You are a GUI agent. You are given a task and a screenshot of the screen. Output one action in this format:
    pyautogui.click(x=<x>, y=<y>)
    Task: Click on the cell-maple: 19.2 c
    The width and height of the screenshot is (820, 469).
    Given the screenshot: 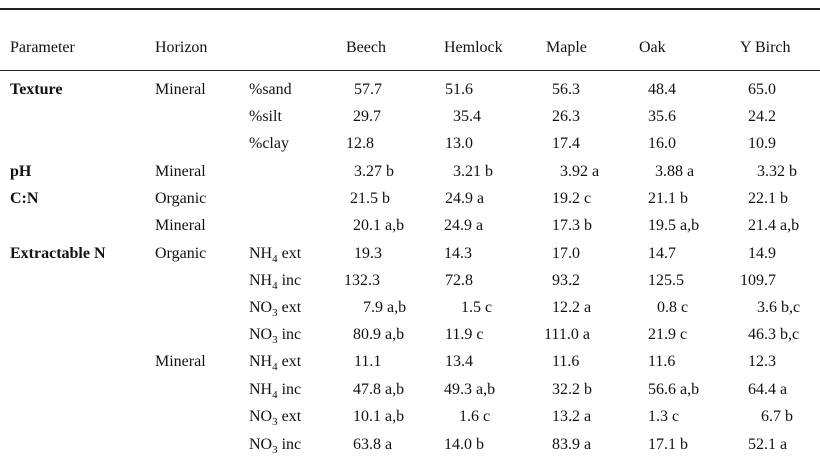 What is the action you would take?
    pyautogui.click(x=572, y=198)
    